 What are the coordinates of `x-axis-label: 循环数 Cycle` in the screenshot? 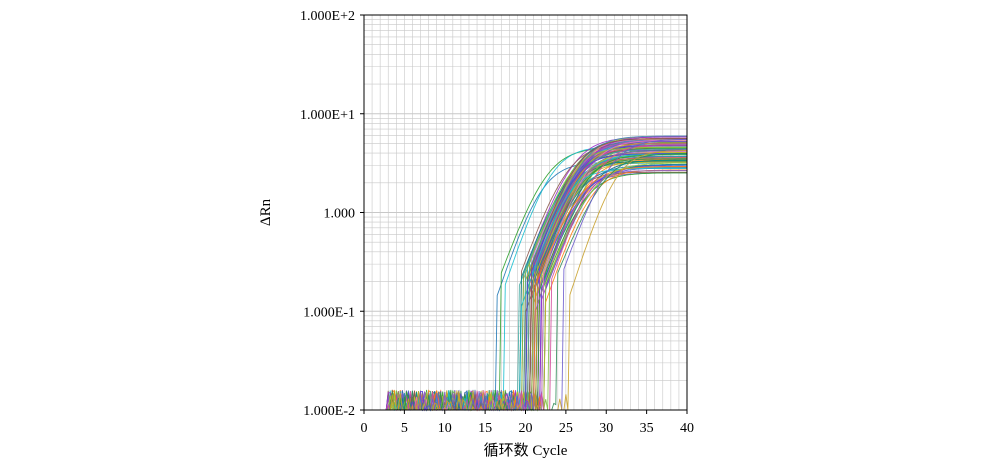 It's located at (526, 450).